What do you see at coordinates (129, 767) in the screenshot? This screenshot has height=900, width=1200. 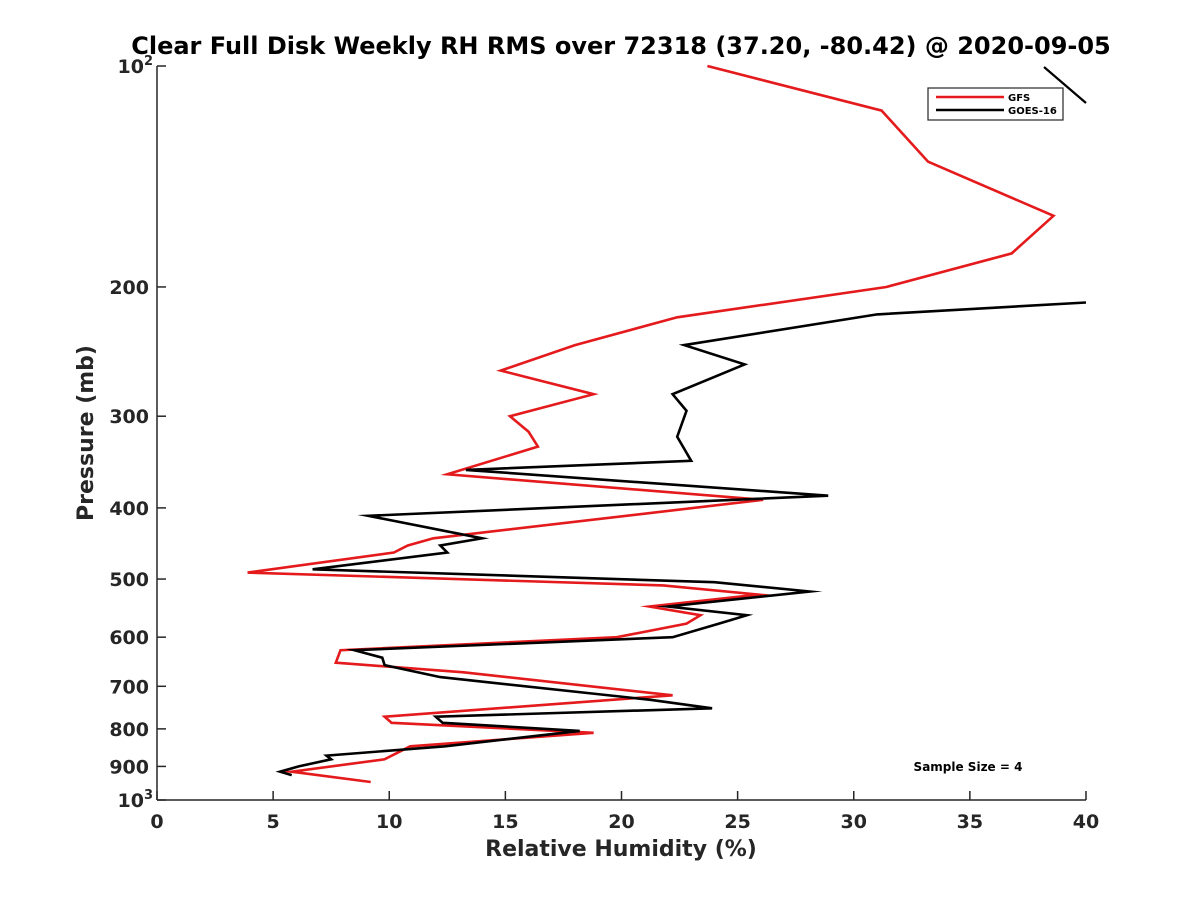 I see `y-tick-label: 900` at bounding box center [129, 767].